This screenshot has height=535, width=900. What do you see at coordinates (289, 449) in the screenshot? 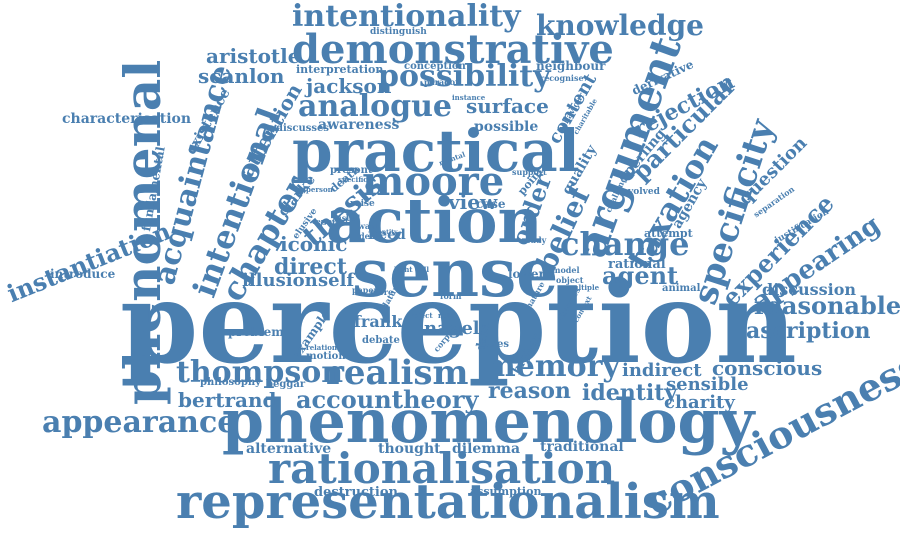
I see `word-alternative: alternative` at bounding box center [289, 449].